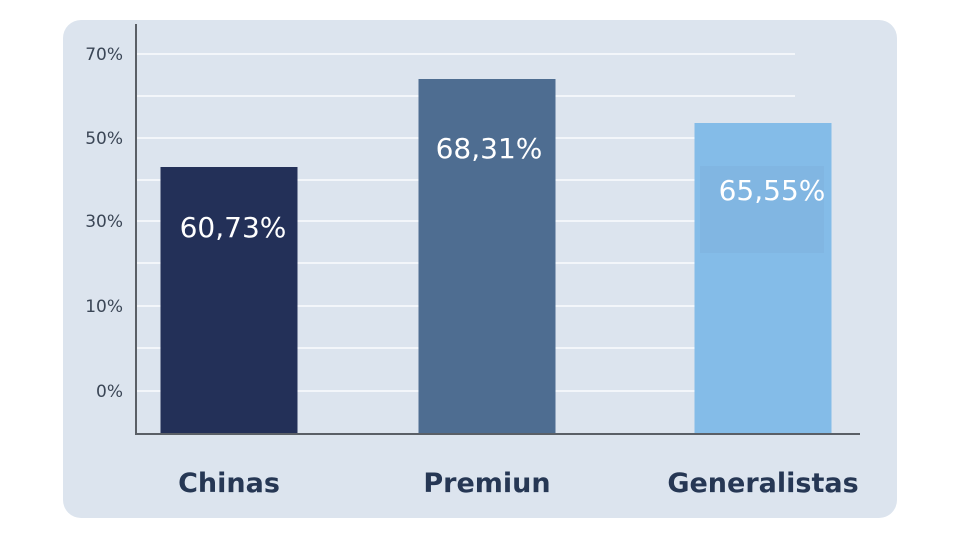 This screenshot has height=540, width=960. Describe the element at coordinates (229, 483) in the screenshot. I see `category-label: Chinas` at that location.